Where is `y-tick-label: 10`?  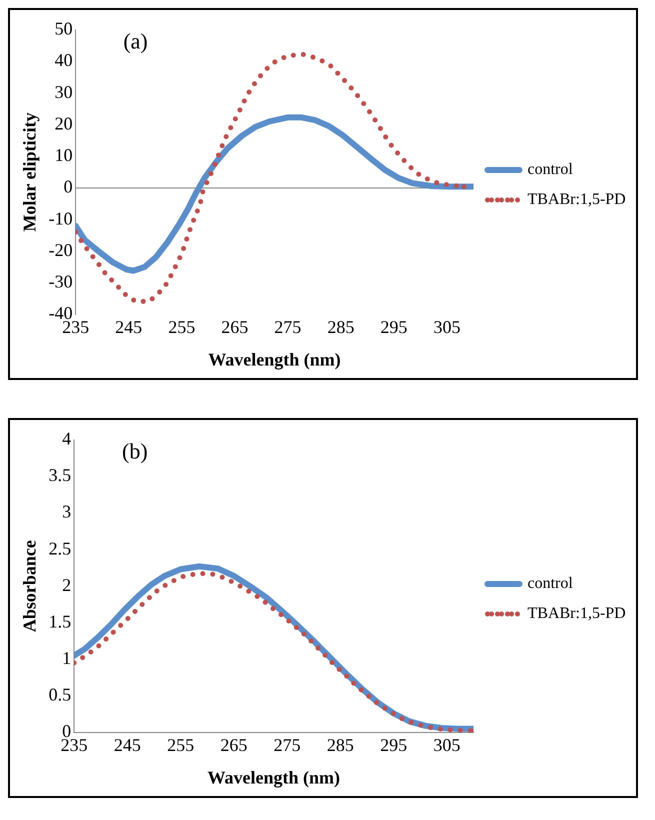 y-tick-label: 10 is located at coordinates (63, 155).